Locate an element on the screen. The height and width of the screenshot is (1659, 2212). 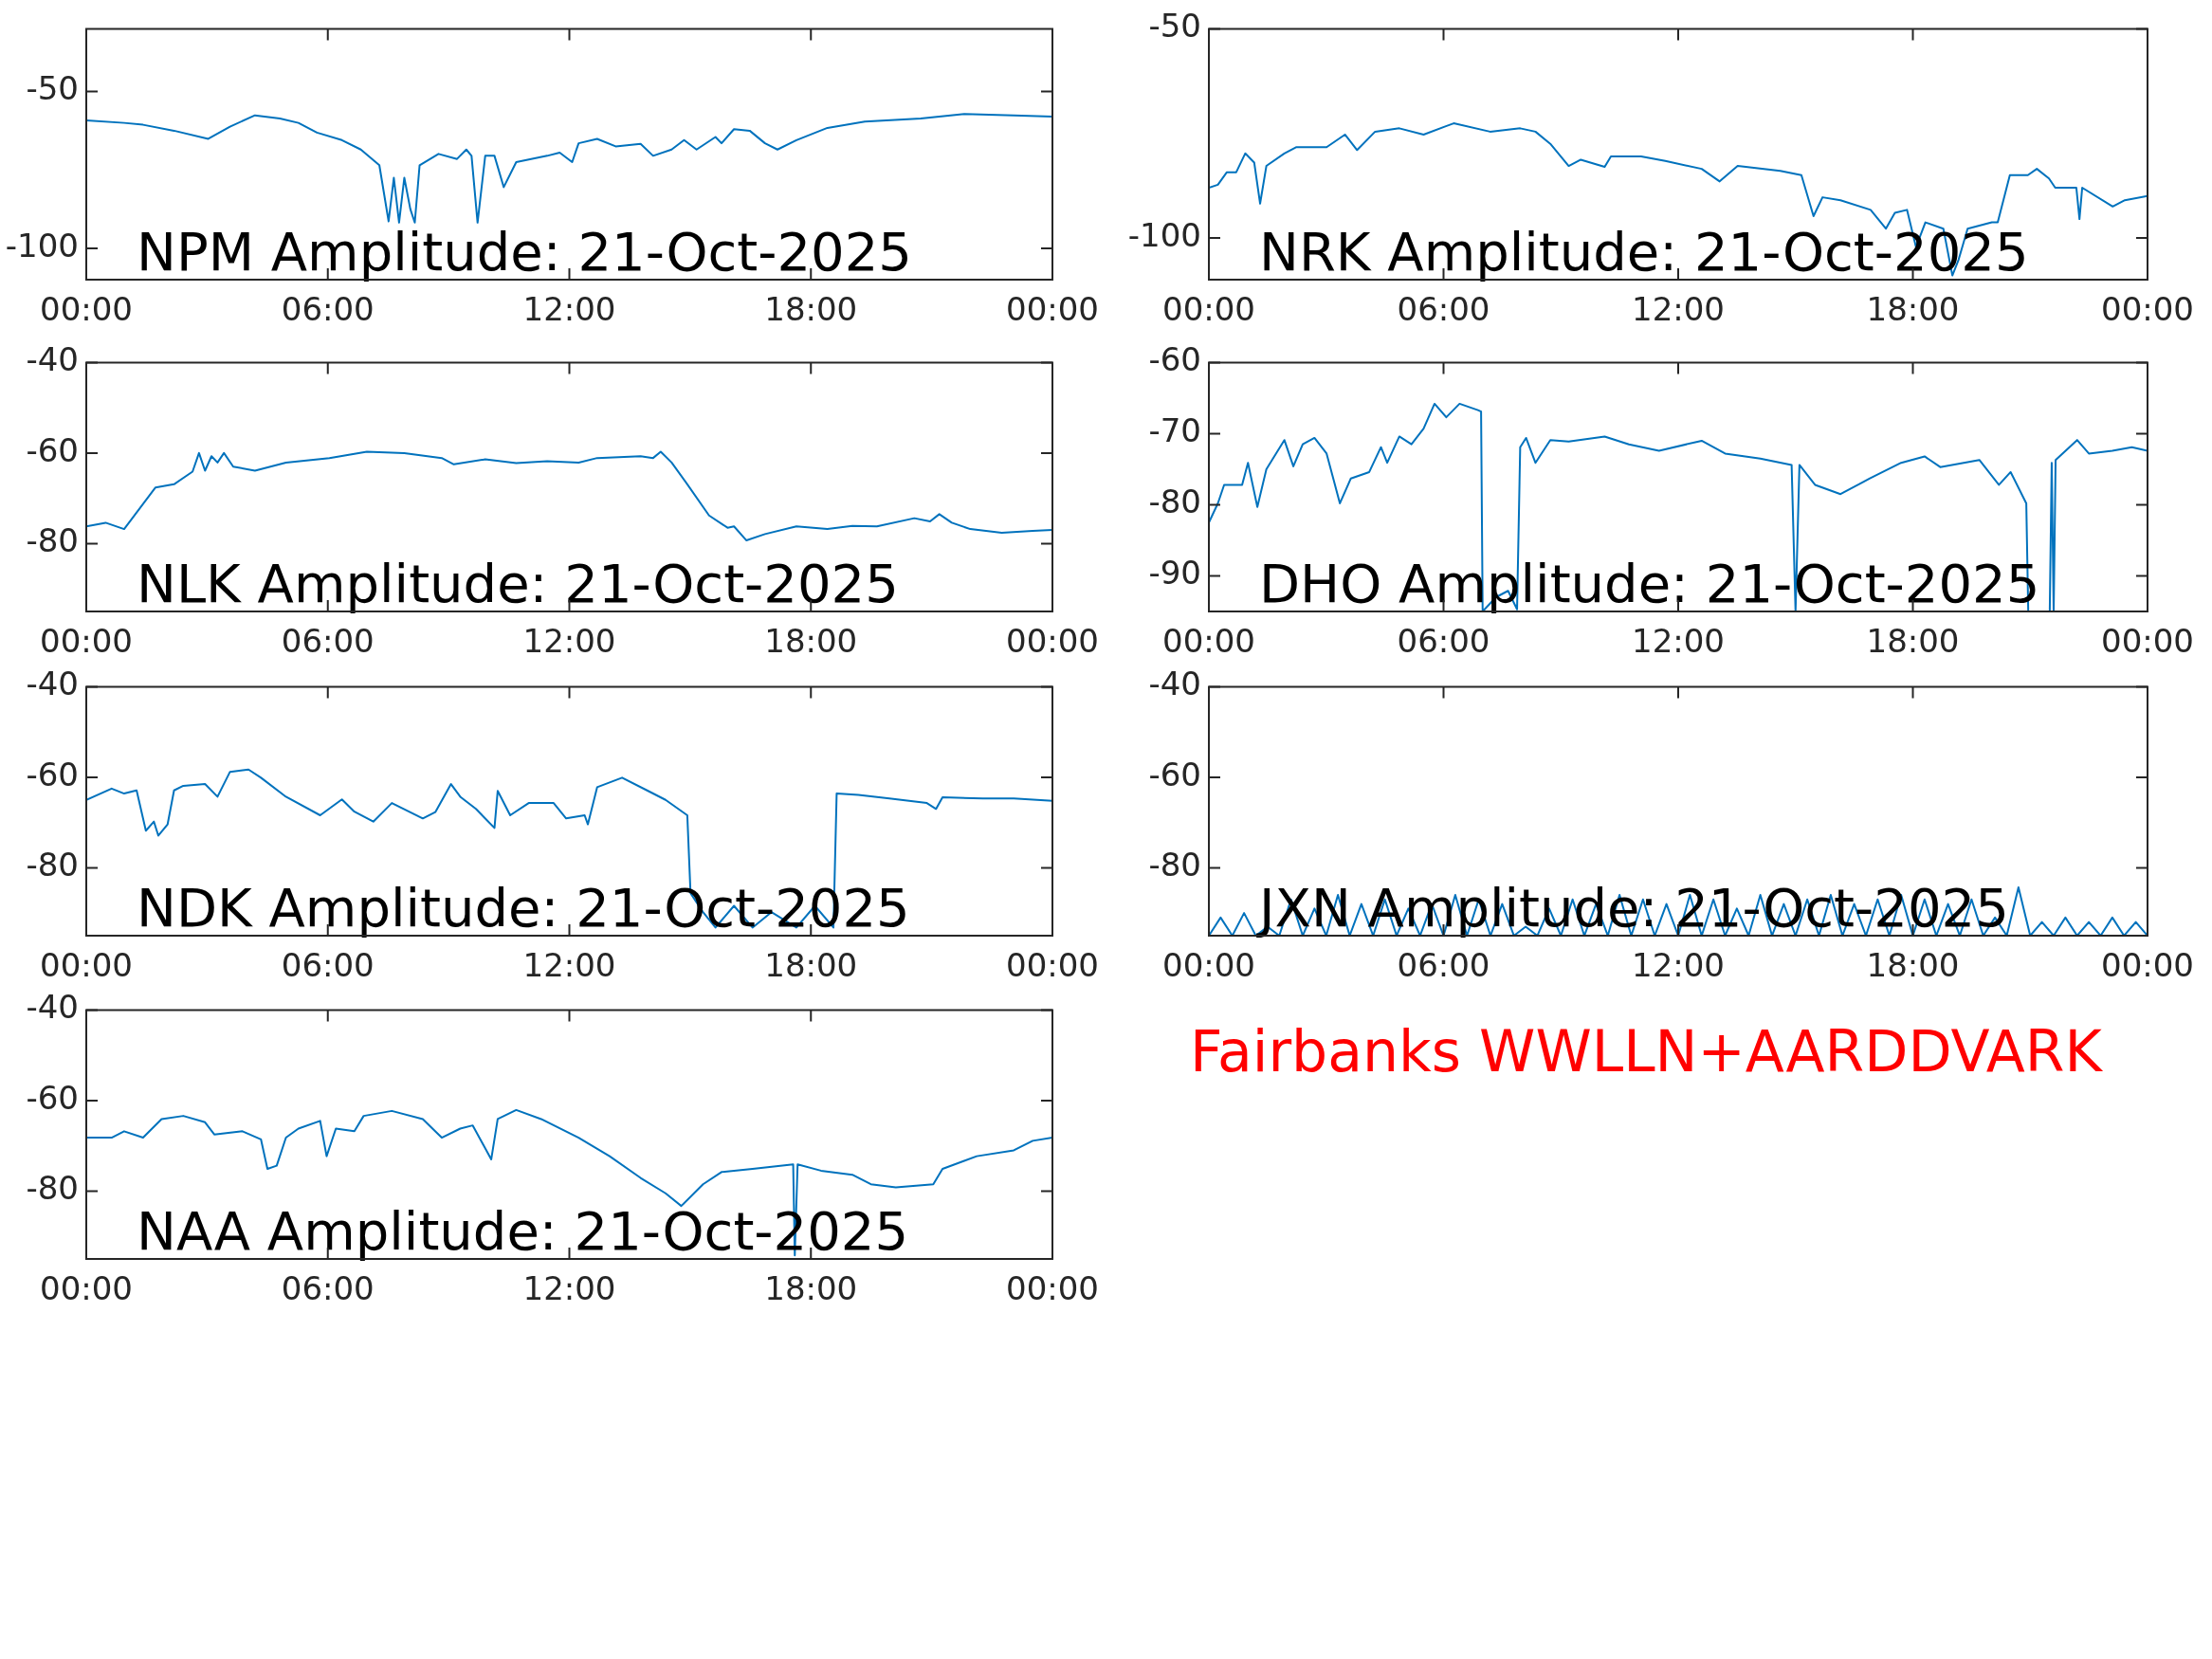
text: NPM Amplitude: 21-Oct-2025 is located at coordinates (524, 252).